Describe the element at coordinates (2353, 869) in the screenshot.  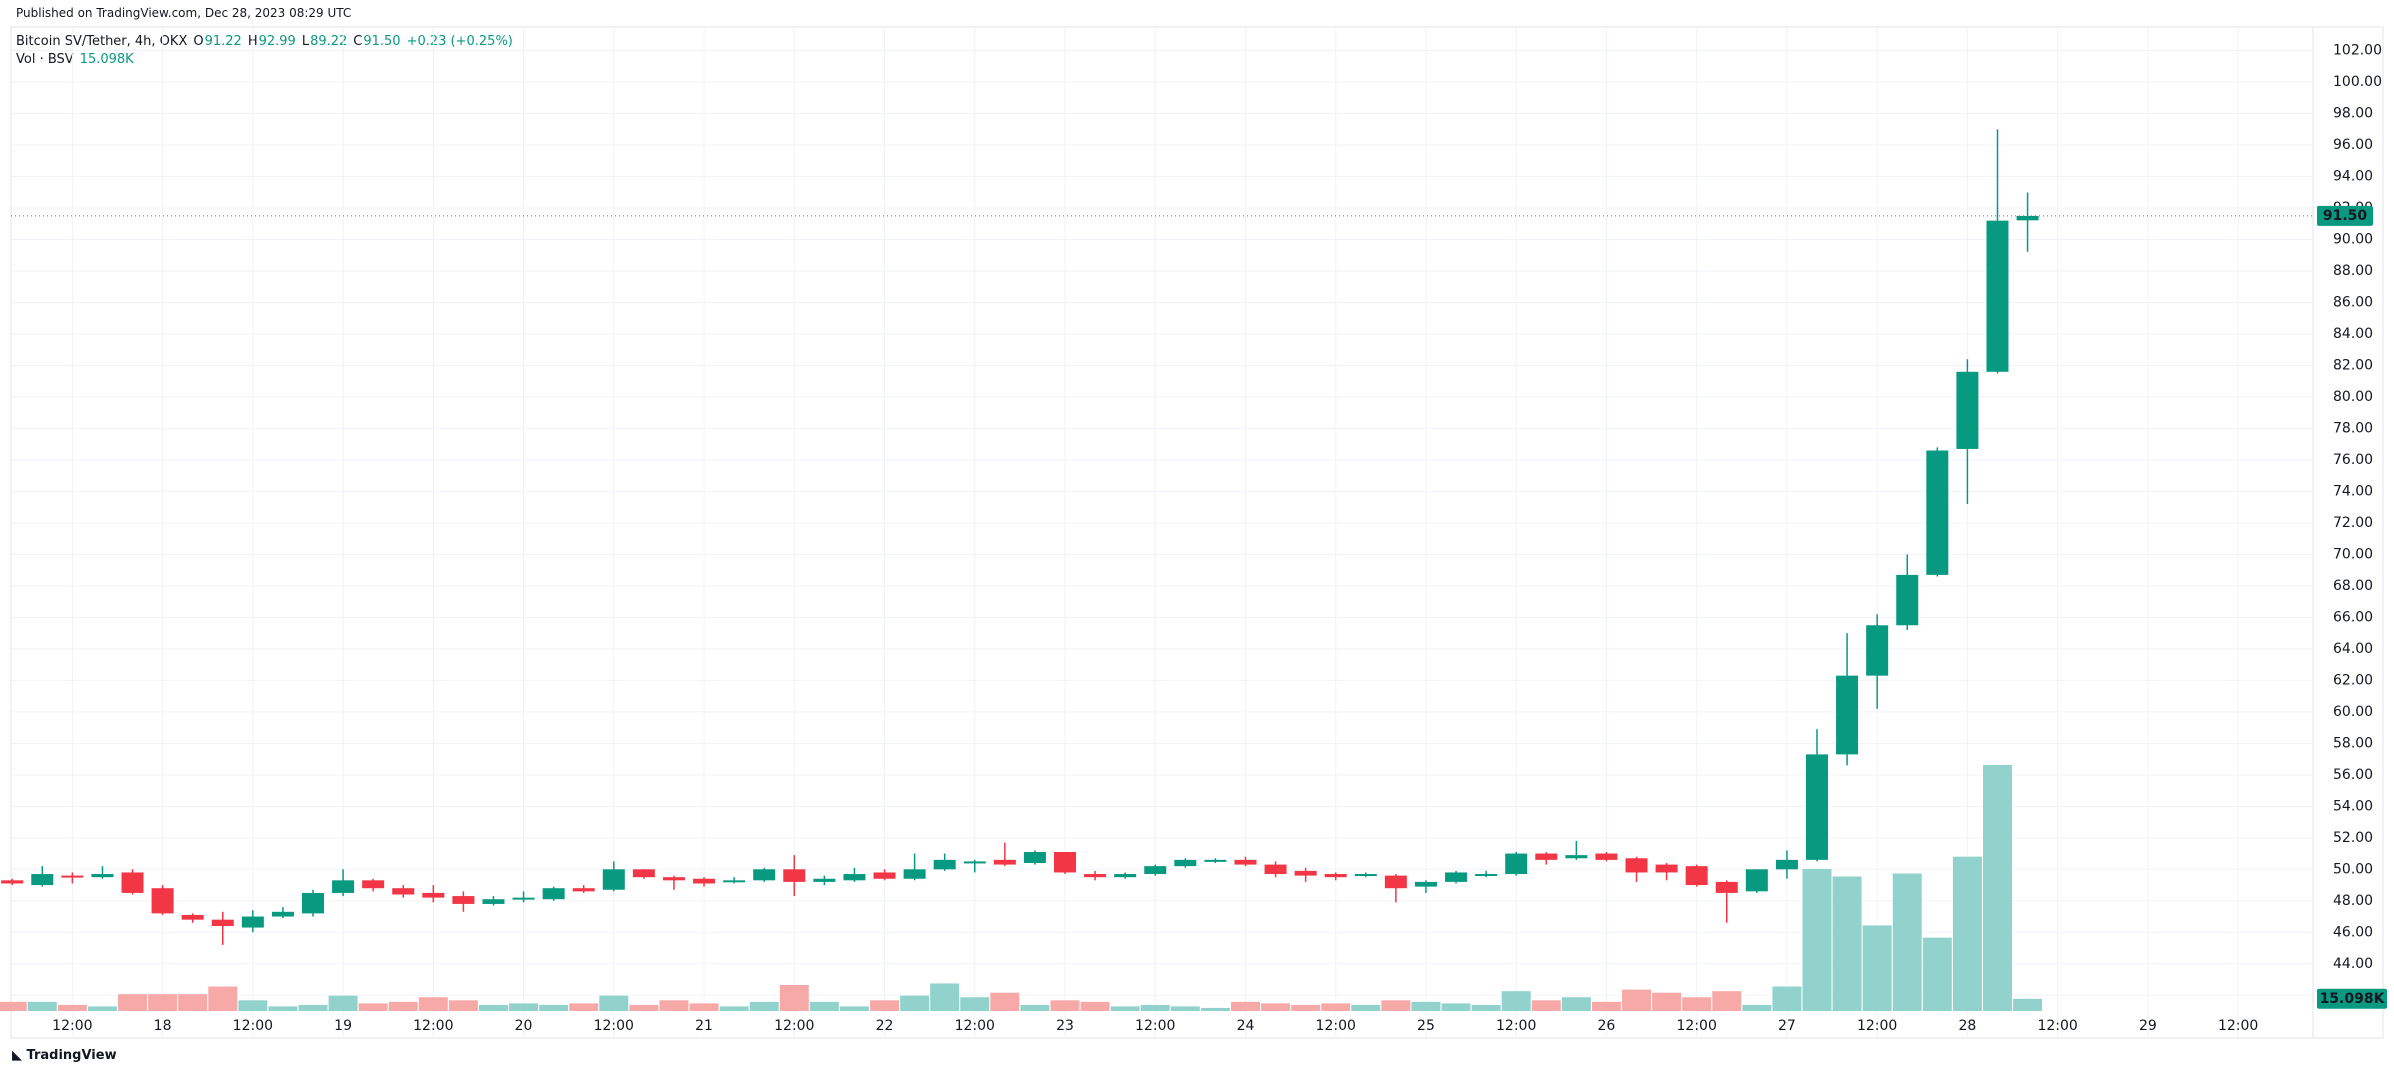
I see `y-tick-label: 50.00` at that location.